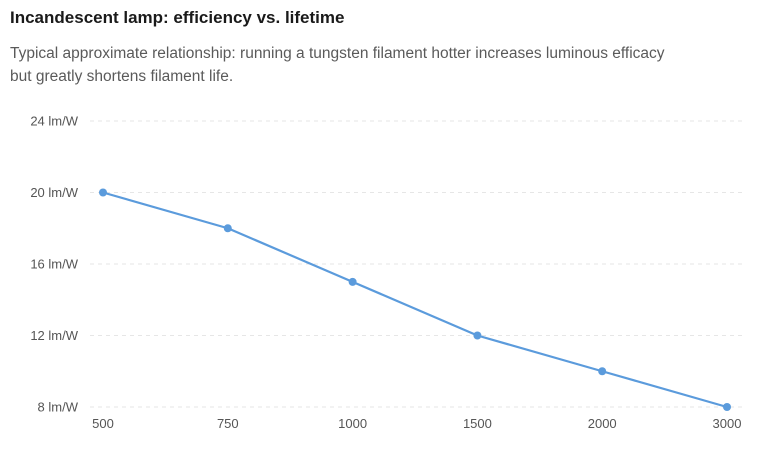 The width and height of the screenshot is (783, 450). I want to click on y-tick-label: 8 lm/W, so click(58, 407).